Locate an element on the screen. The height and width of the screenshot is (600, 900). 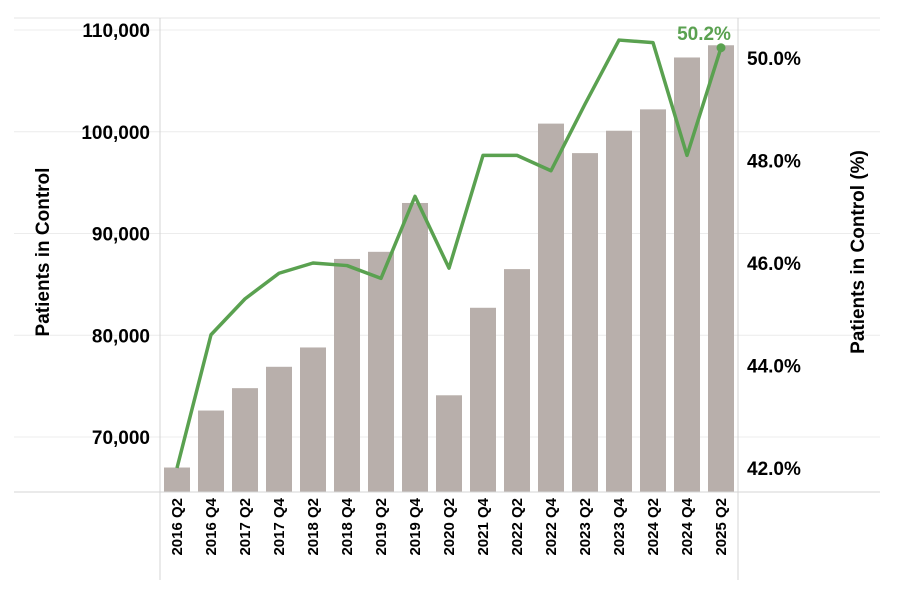
x-tick-label: 2022 Q4 is located at coordinates (551, 526).